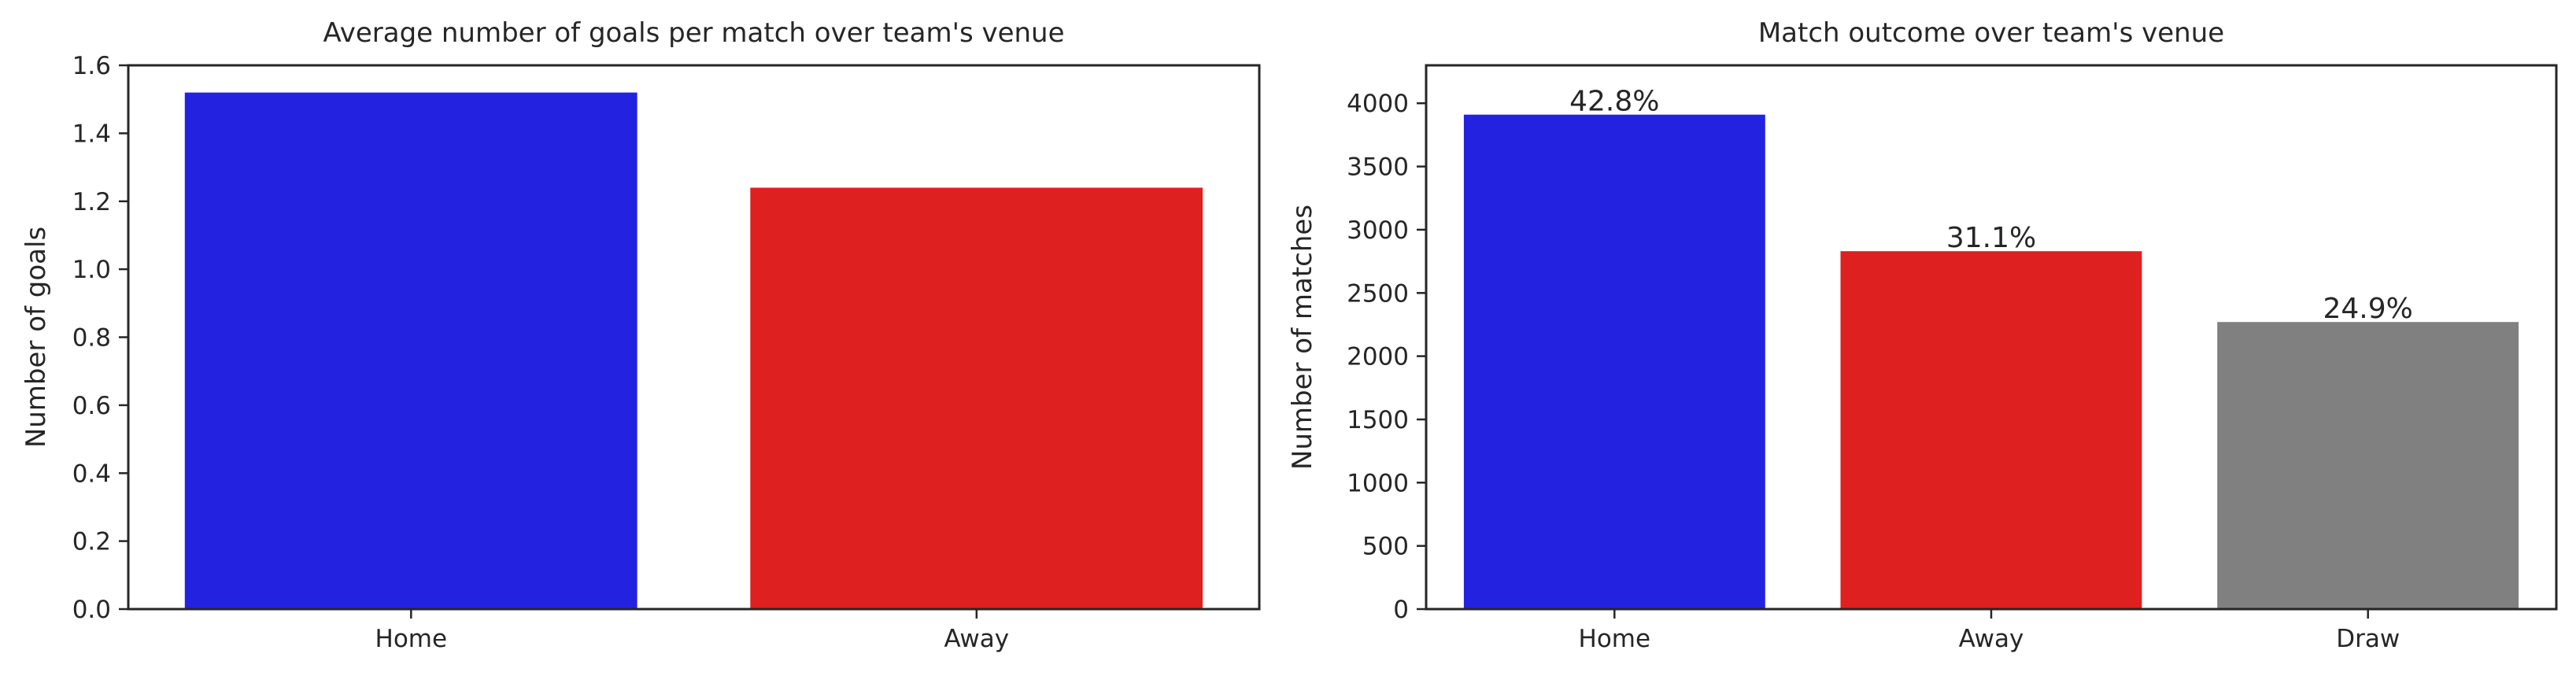 The height and width of the screenshot is (687, 2576). I want to click on y-tick-label: 1.2, so click(91, 202).